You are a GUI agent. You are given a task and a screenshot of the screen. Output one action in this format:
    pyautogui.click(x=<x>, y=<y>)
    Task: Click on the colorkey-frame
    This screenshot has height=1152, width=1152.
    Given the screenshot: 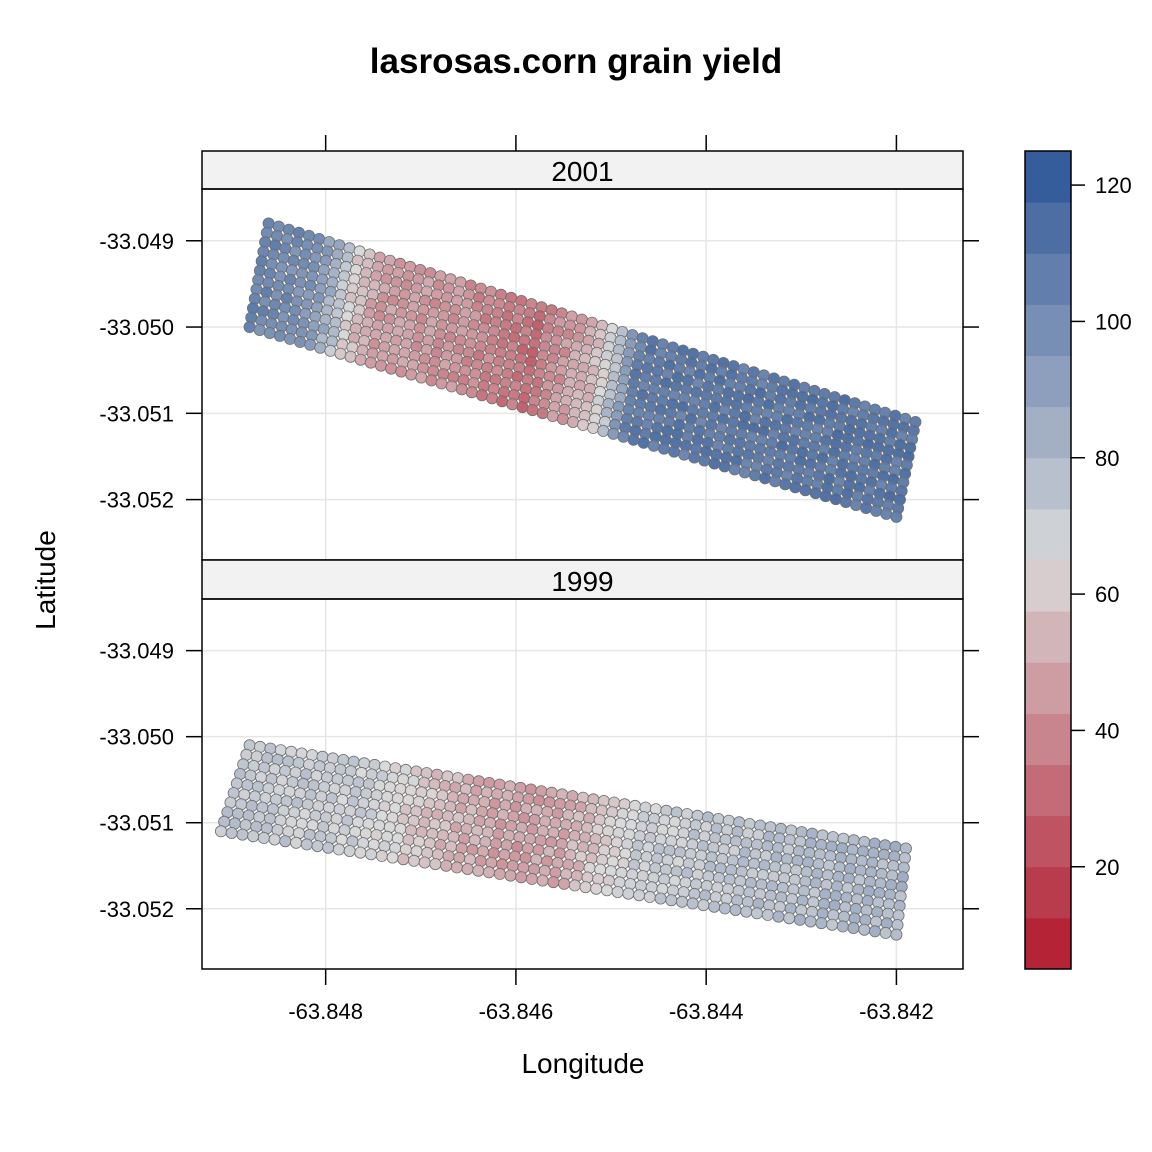 What is the action you would take?
    pyautogui.click(x=1048, y=560)
    